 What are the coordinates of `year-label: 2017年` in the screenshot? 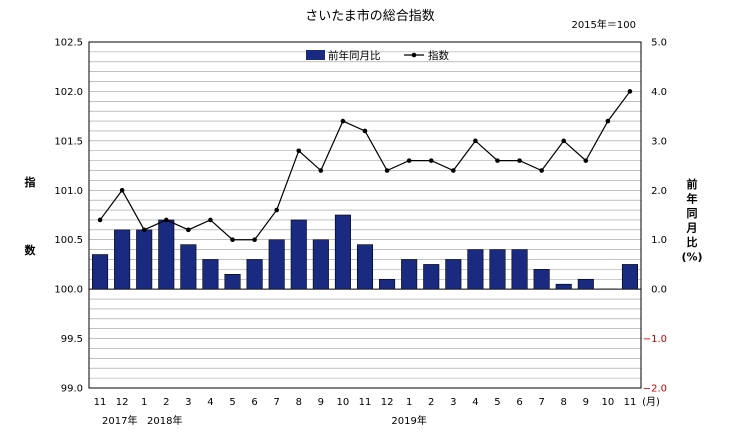 It's located at (119, 420).